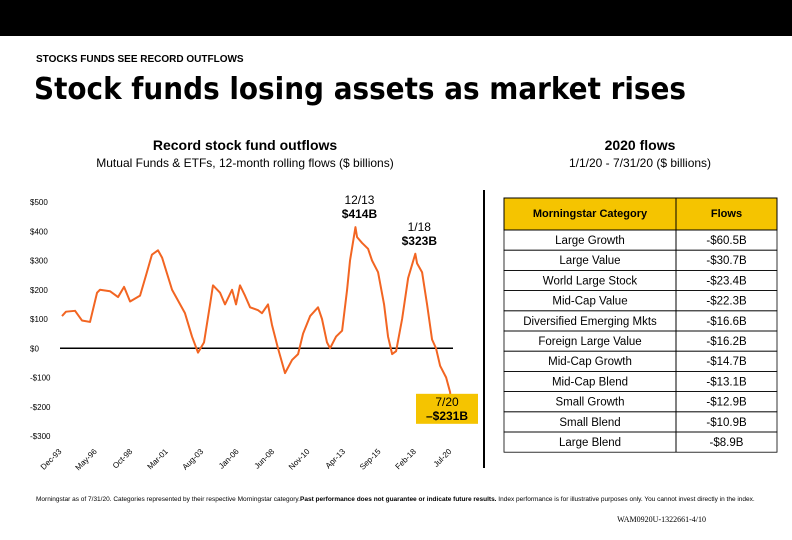  I want to click on x-tick-label: Oct-98, so click(123, 459).